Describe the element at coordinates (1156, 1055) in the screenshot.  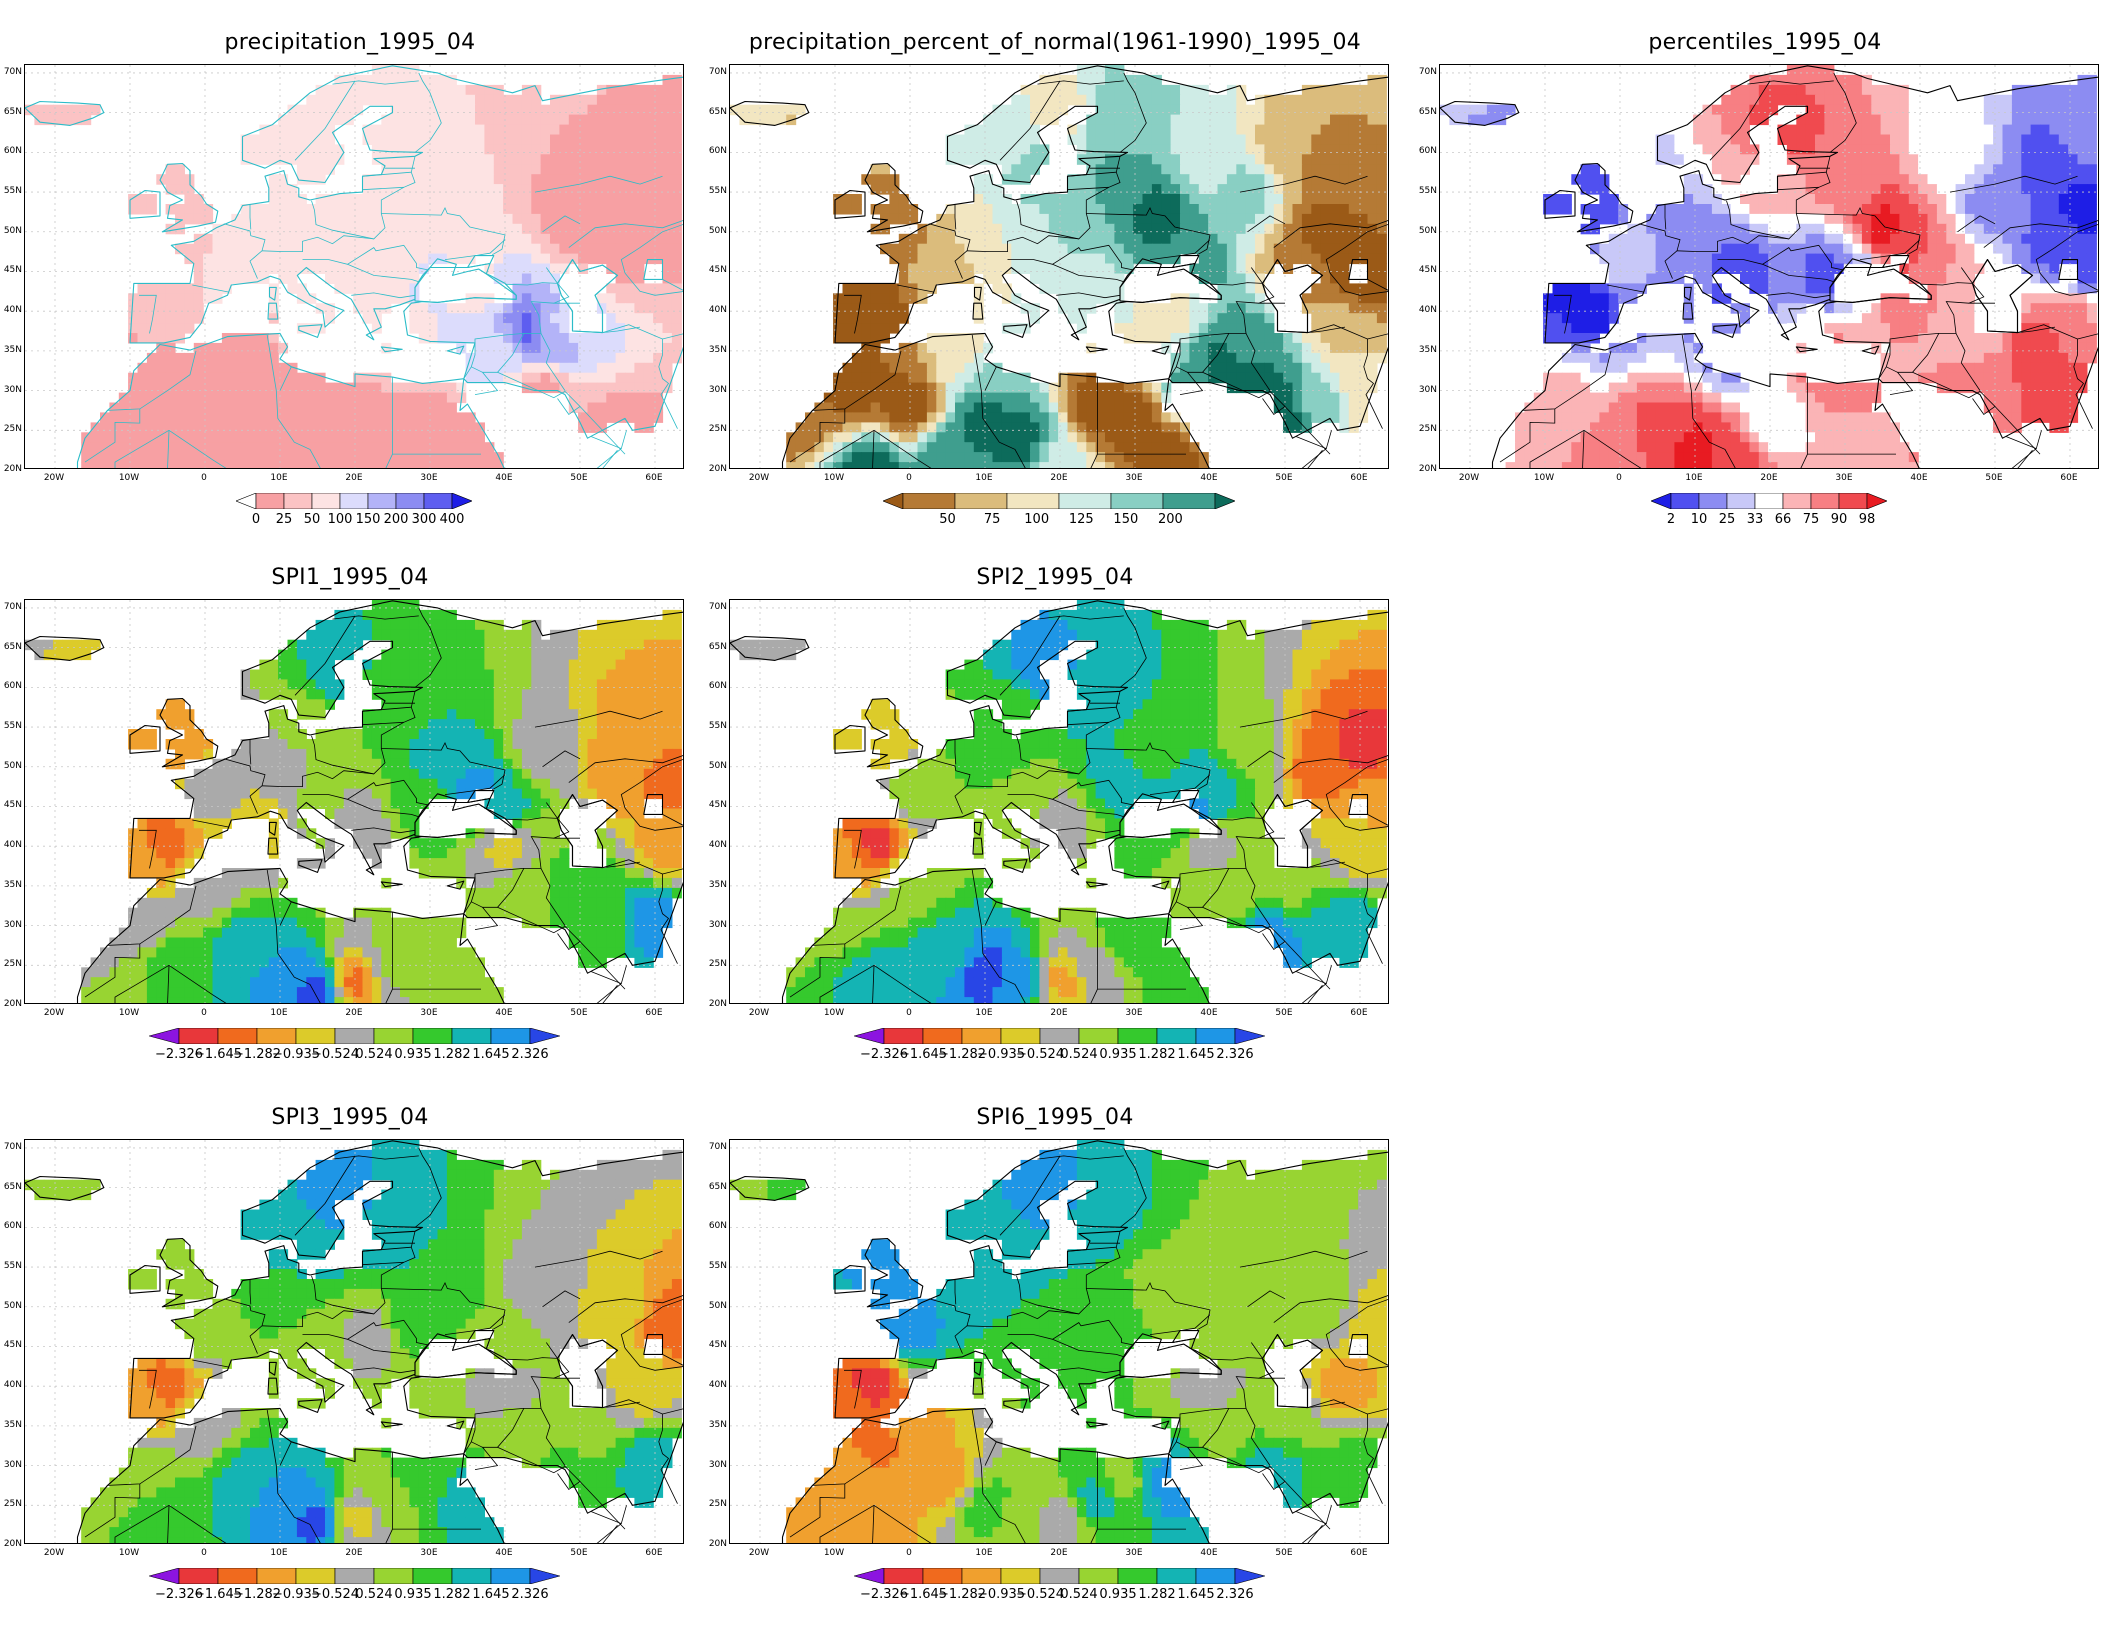
I see `colorbar-label: 1.282` at that location.